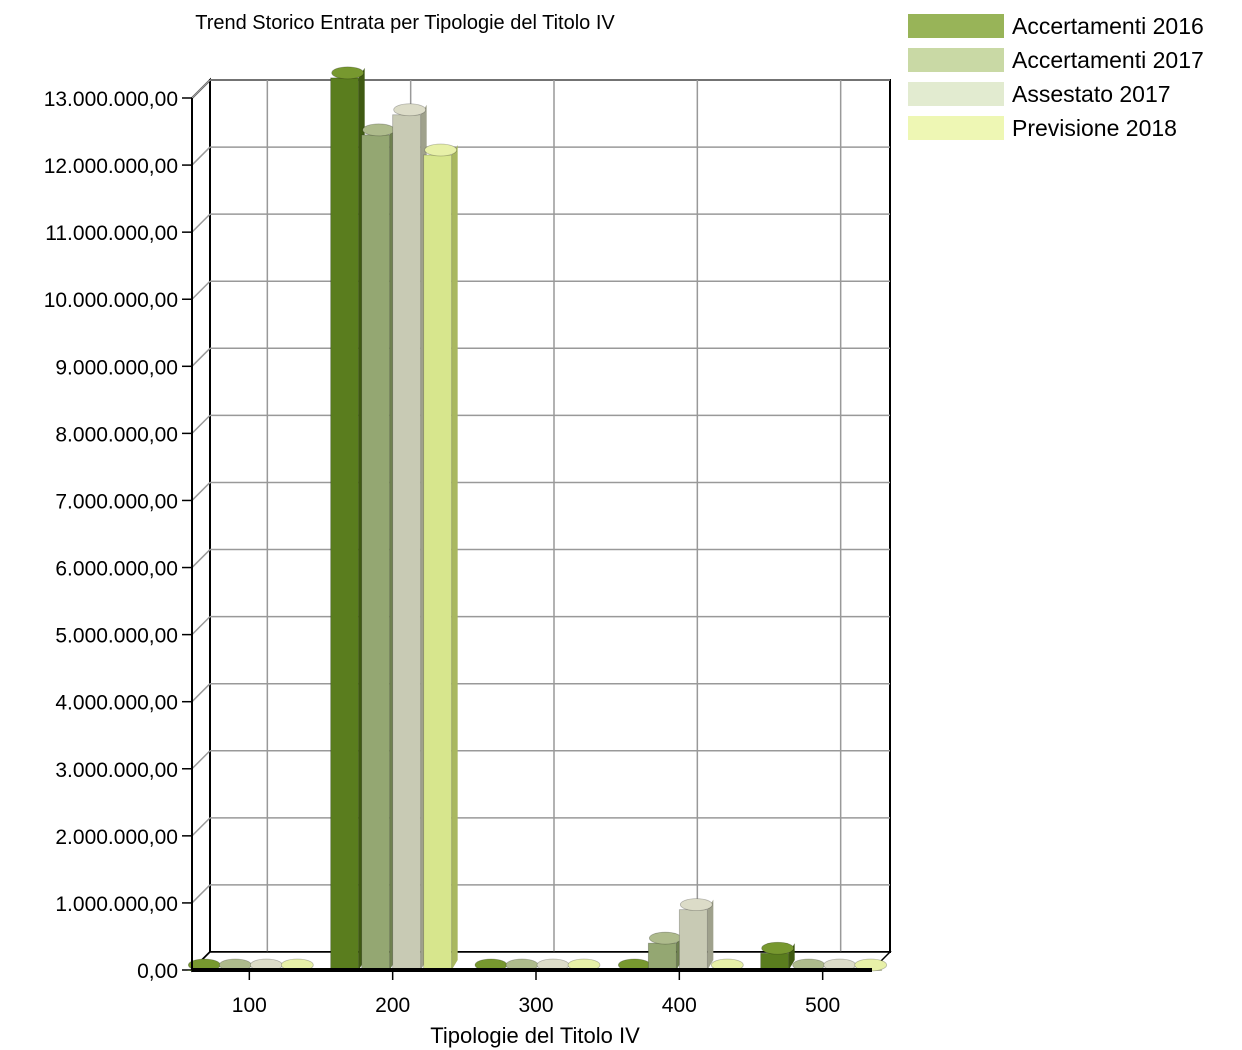  I want to click on y-tick-label: 13.000.000,00, so click(111, 99).